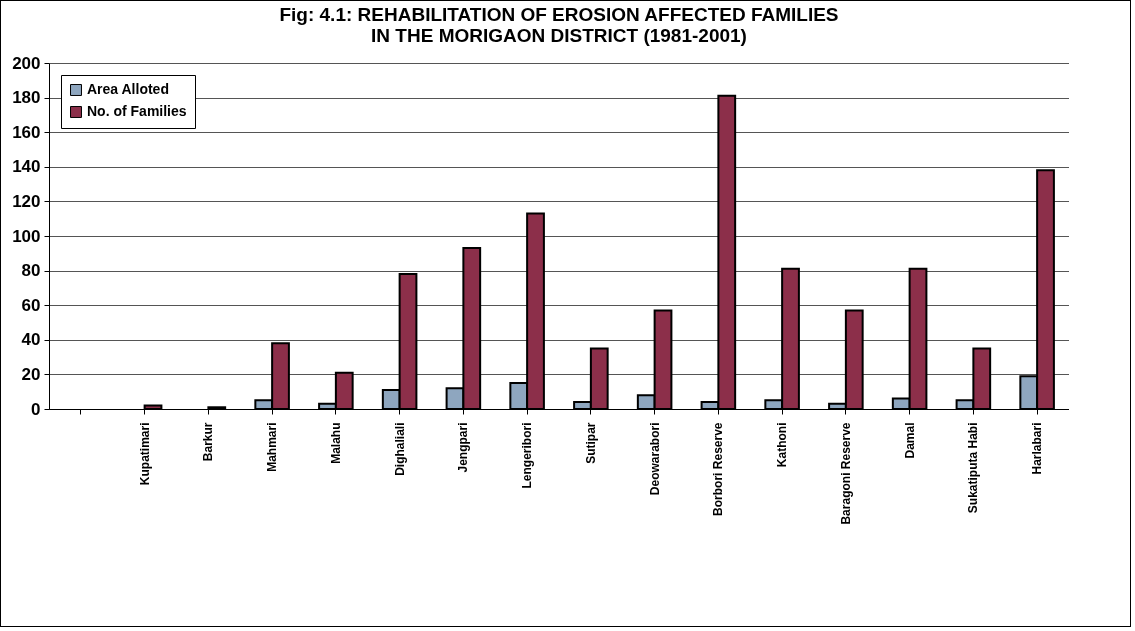  Describe the element at coordinates (26, 132) in the screenshot. I see `y-tick-label: 160` at that location.